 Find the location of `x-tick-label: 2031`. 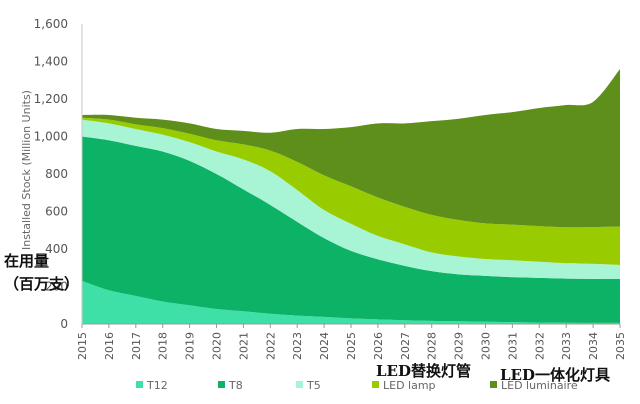

x-tick-label: 2031 is located at coordinates (512, 346).